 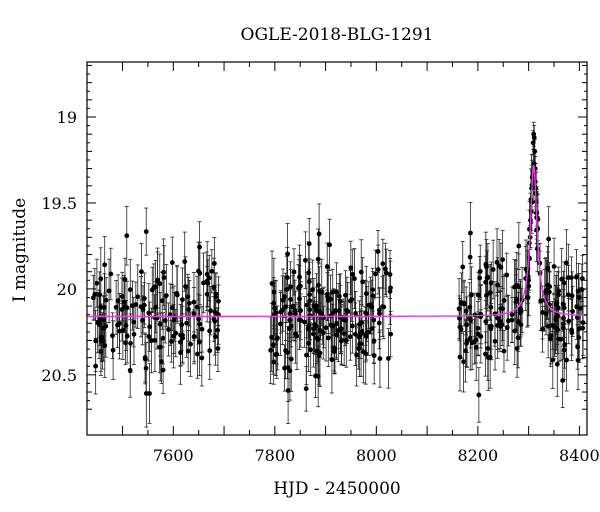 What do you see at coordinates (59, 203) in the screenshot?
I see `y-tick-label: 19.5` at bounding box center [59, 203].